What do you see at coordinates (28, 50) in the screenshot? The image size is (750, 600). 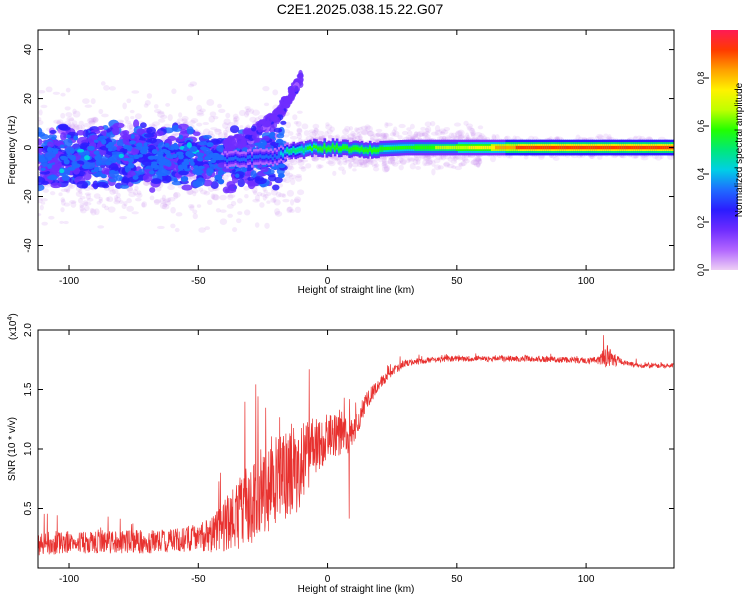 I see `y-tick-label: 40` at bounding box center [28, 50].